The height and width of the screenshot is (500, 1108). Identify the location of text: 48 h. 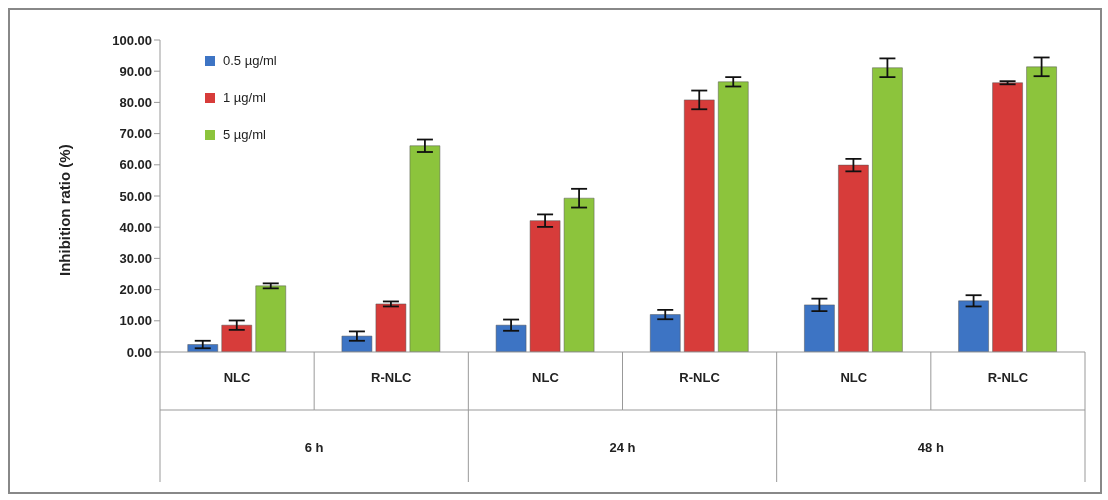
(930, 447).